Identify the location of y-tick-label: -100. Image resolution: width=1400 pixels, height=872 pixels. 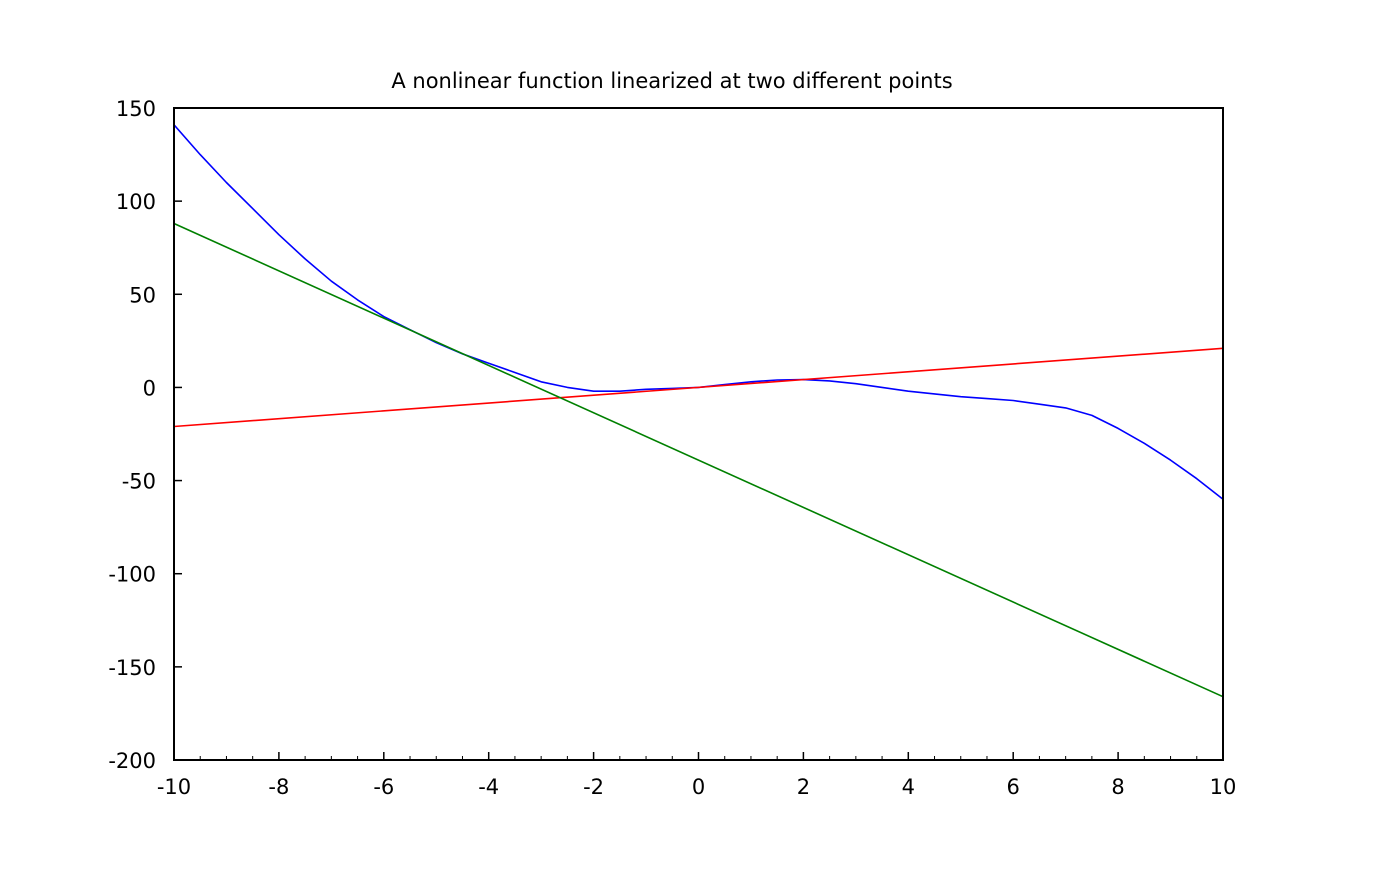
(132, 575).